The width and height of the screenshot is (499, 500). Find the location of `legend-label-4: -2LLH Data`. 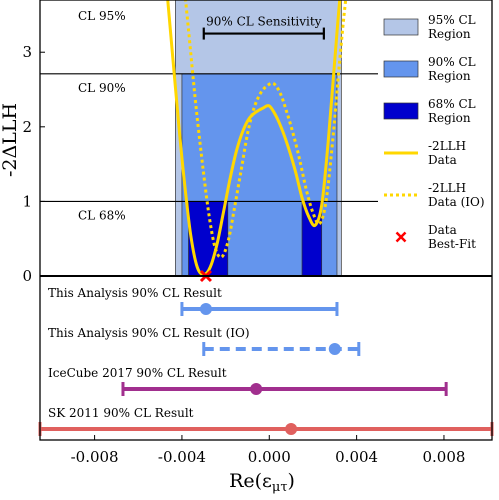

legend-label-4: -2LLH Data is located at coordinates (447, 153).